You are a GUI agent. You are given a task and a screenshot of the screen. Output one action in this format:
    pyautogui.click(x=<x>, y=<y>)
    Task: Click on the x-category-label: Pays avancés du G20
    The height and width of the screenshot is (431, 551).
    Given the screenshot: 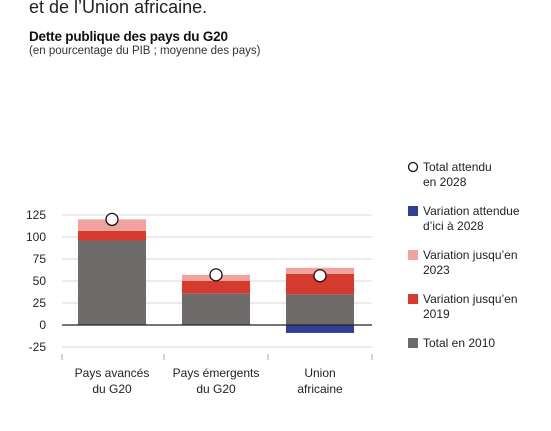 What is the action you would take?
    pyautogui.click(x=112, y=381)
    